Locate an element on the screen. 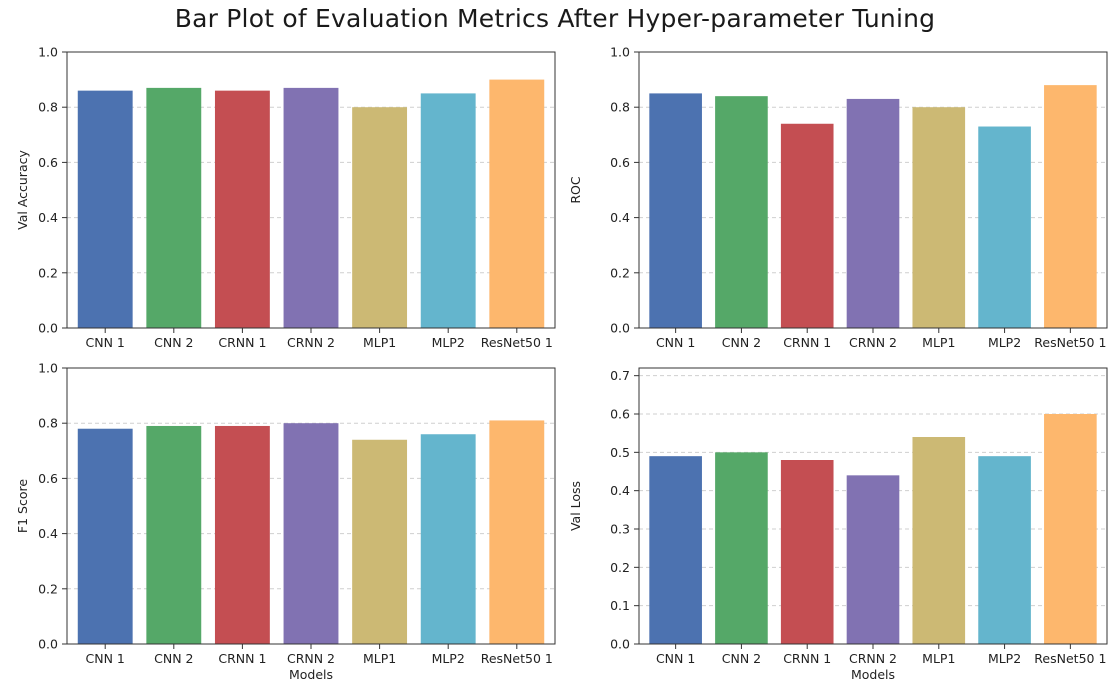 This screenshot has height=690, width=1110. y-axis-label: F1 Score is located at coordinates (22, 506).